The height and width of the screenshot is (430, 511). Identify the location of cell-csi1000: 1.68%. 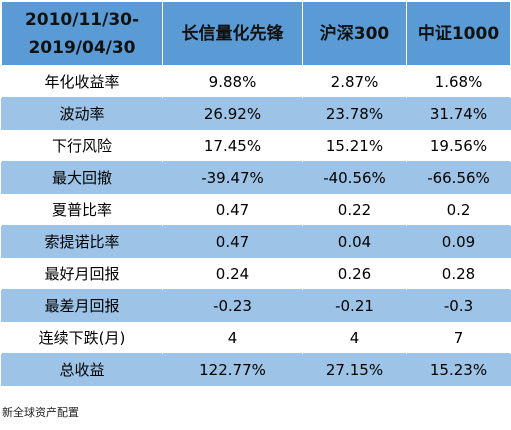
(458, 81).